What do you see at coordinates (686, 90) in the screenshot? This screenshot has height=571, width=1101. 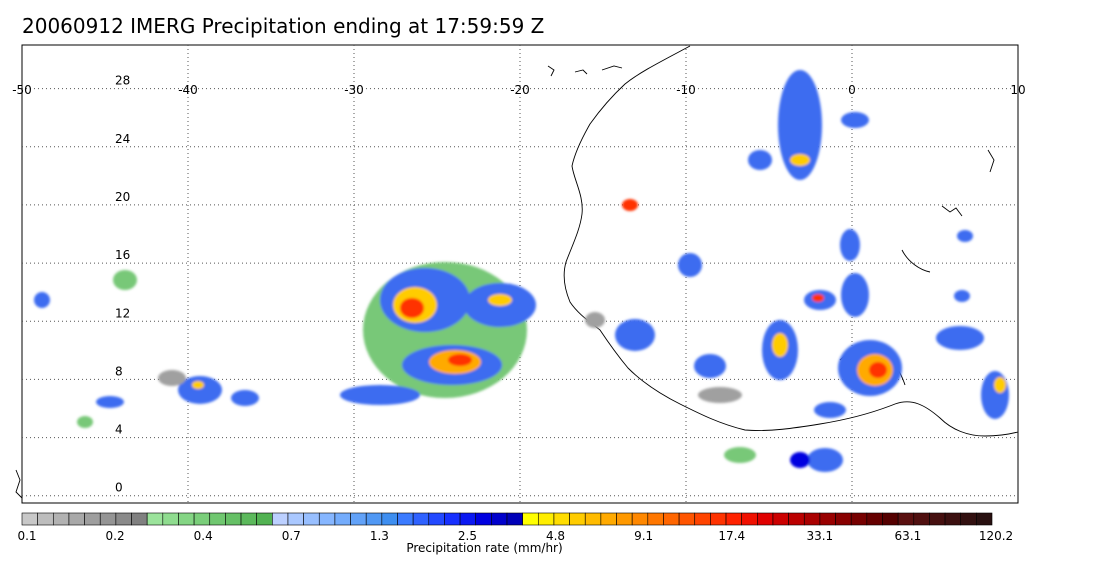 I see `lon-tick-label: -10` at bounding box center [686, 90].